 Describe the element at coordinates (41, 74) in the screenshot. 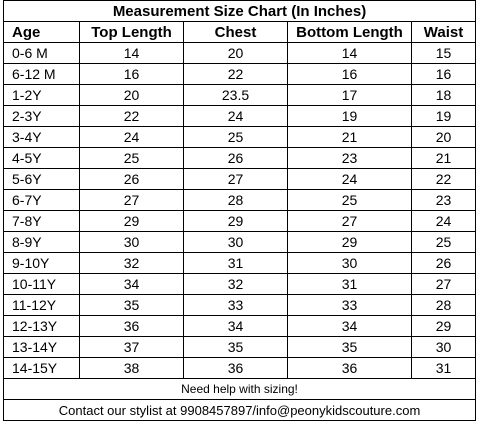

I see `age-cell: 6-12 M` at that location.